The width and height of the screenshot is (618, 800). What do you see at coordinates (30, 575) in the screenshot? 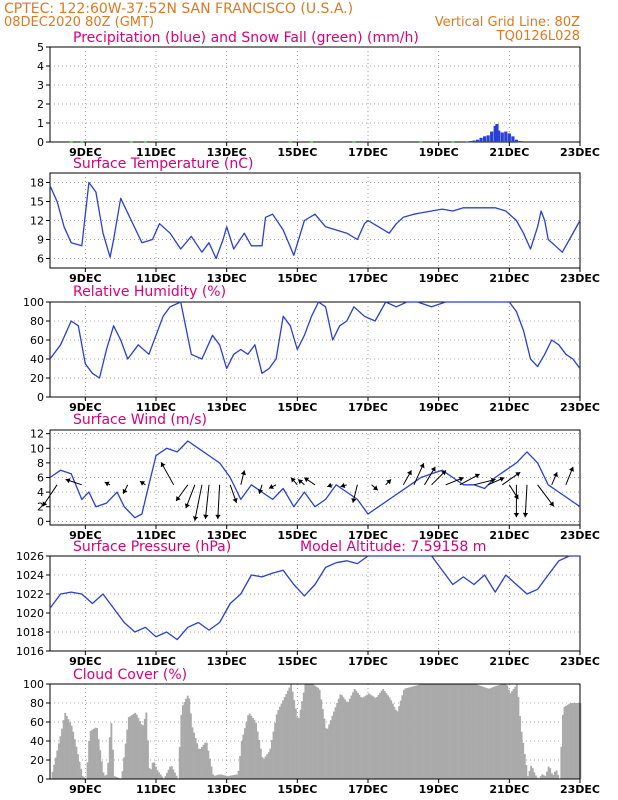
I see `pressure-ytick-label: 1024` at bounding box center [30, 575].